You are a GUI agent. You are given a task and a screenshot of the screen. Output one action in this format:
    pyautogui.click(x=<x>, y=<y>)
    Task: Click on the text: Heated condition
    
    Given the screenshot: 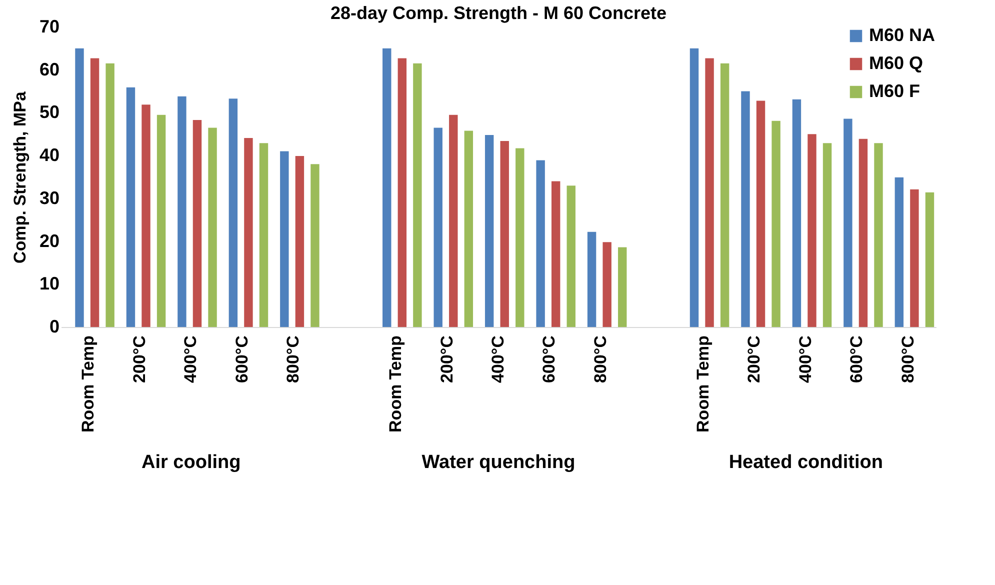 What is the action you would take?
    pyautogui.click(x=805, y=462)
    